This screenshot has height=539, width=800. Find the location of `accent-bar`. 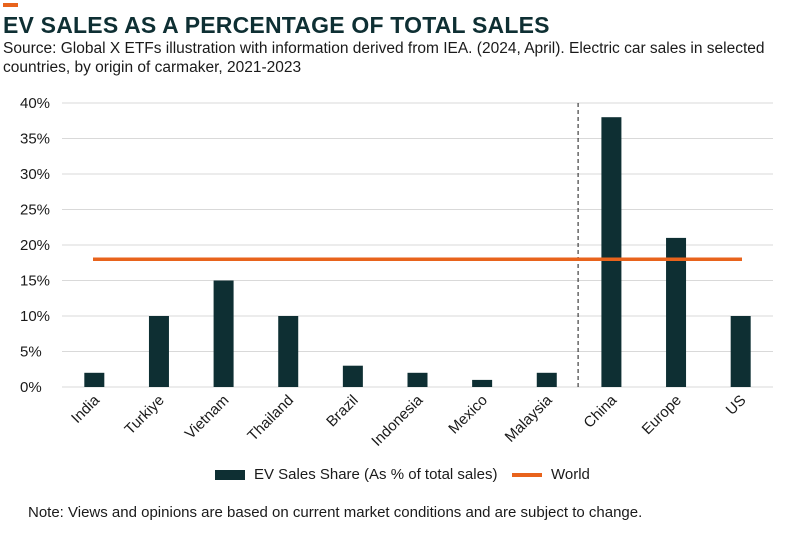

accent-bar is located at coordinates (10, 5).